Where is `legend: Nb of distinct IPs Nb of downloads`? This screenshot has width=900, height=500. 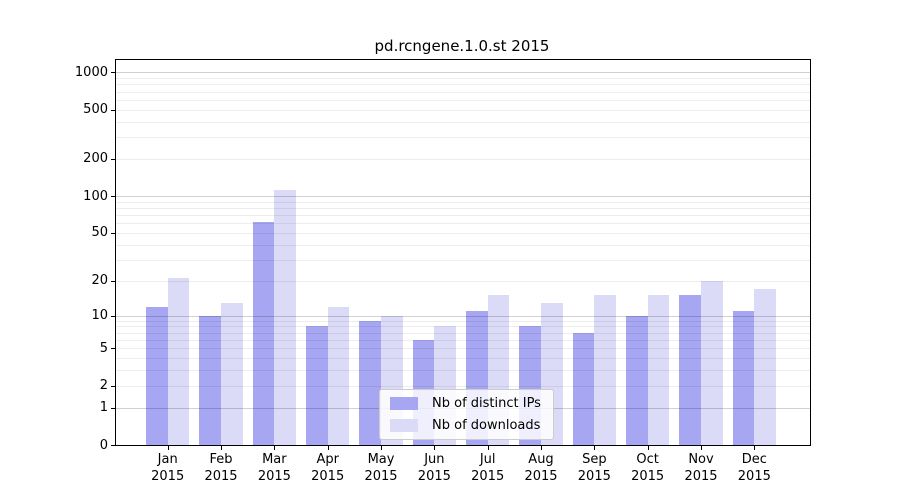
legend: Nb of distinct IPs Nb of downloads is located at coordinates (466, 414).